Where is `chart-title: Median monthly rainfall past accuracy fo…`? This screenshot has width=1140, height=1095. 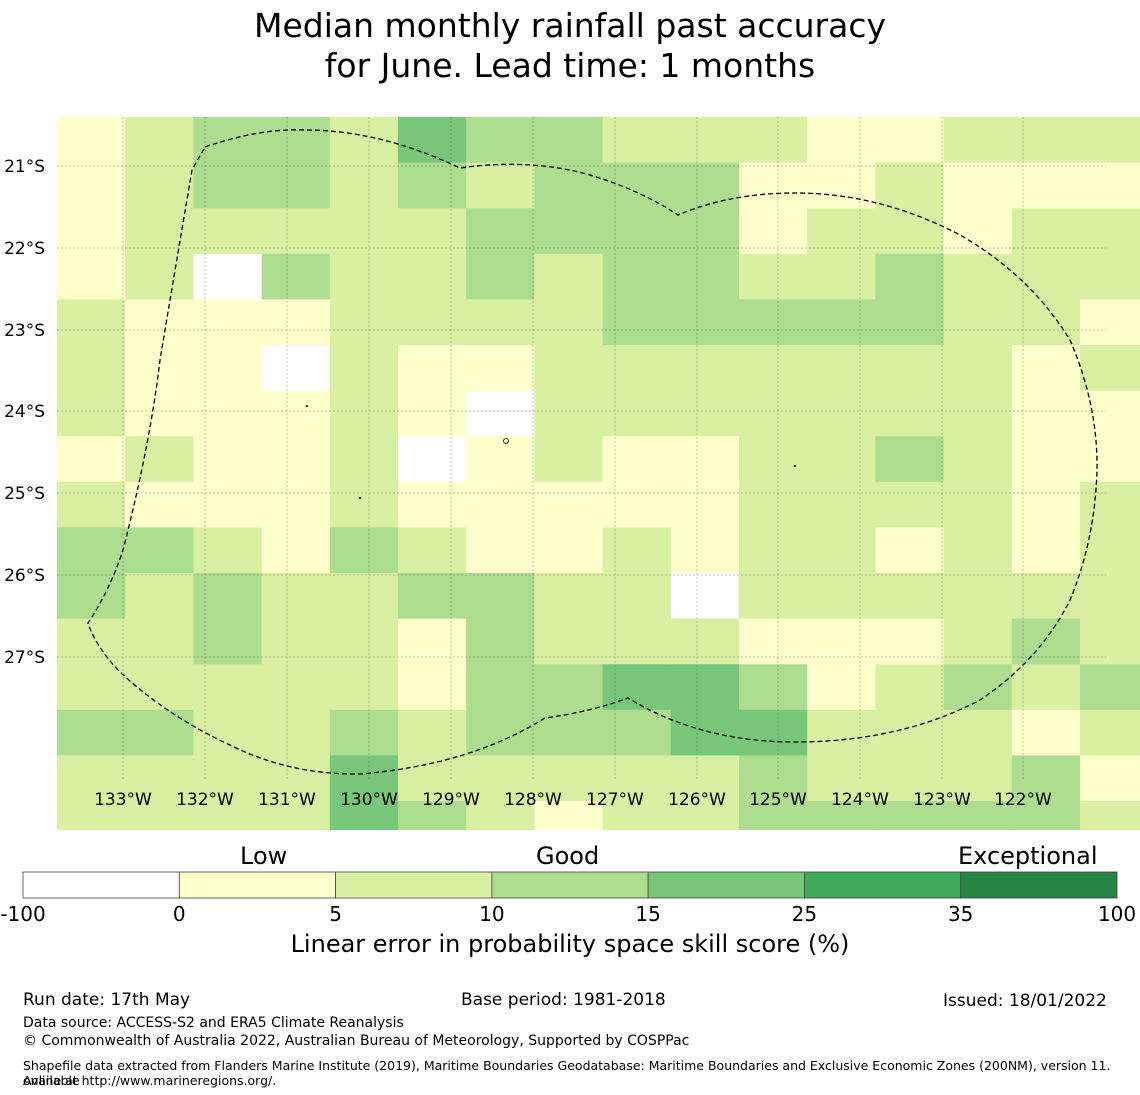
chart-title: Median monthly rainfall past accuracy fo… is located at coordinates (570, 46).